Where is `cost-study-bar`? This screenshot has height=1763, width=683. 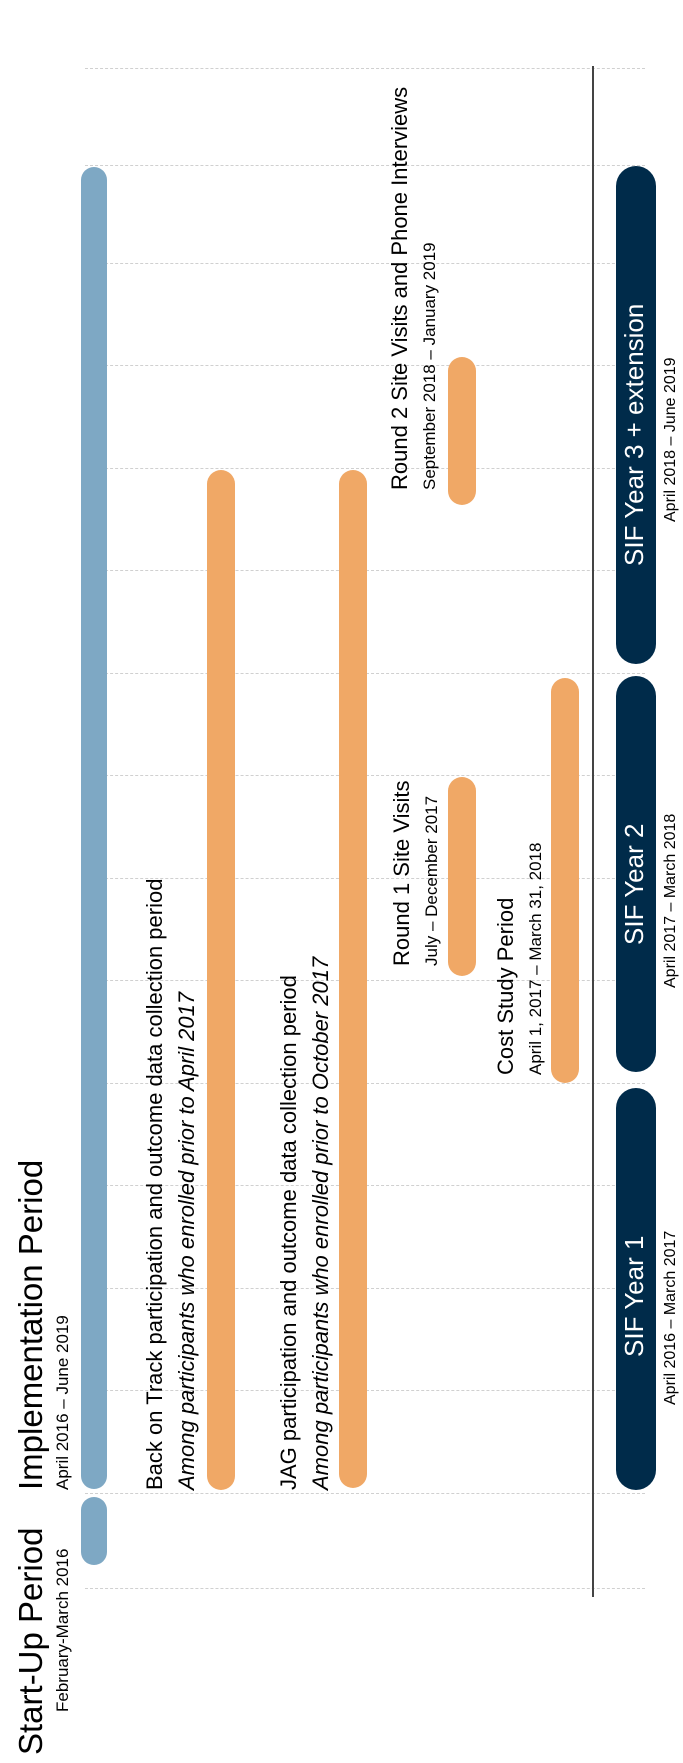 cost-study-bar is located at coordinates (565, 880).